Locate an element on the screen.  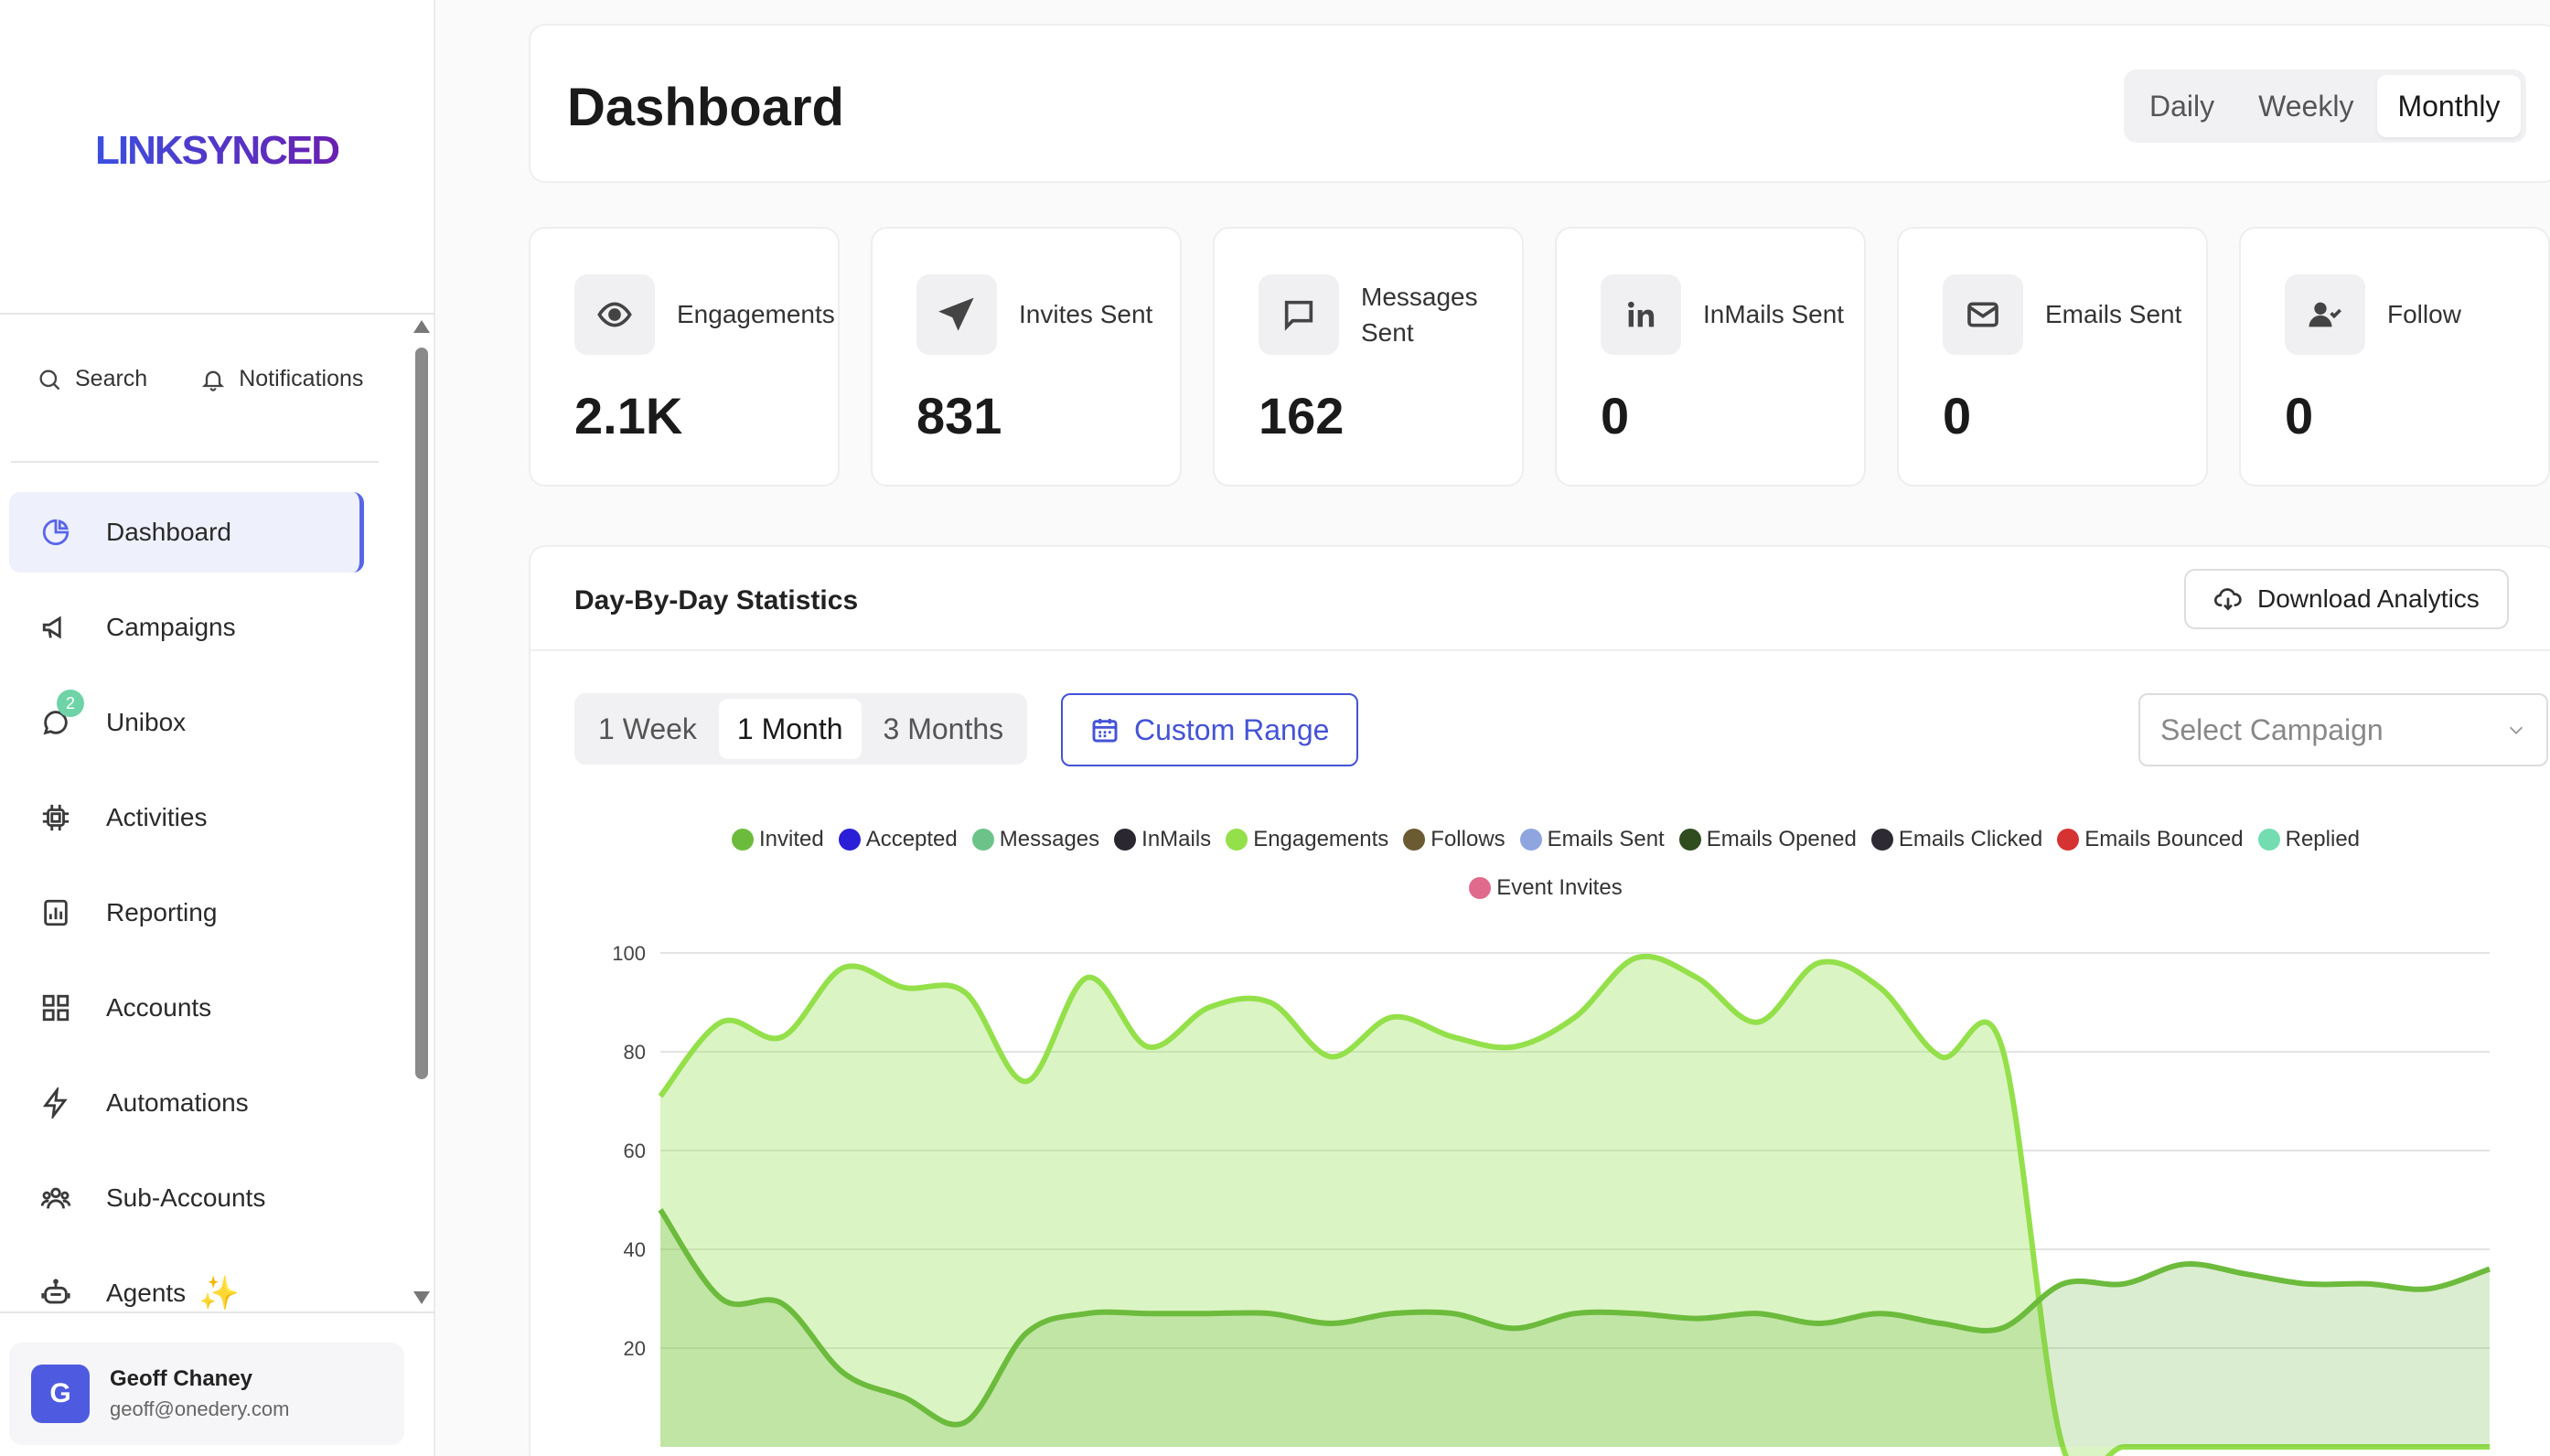
notifications-label: Notifications is located at coordinates (301, 378).